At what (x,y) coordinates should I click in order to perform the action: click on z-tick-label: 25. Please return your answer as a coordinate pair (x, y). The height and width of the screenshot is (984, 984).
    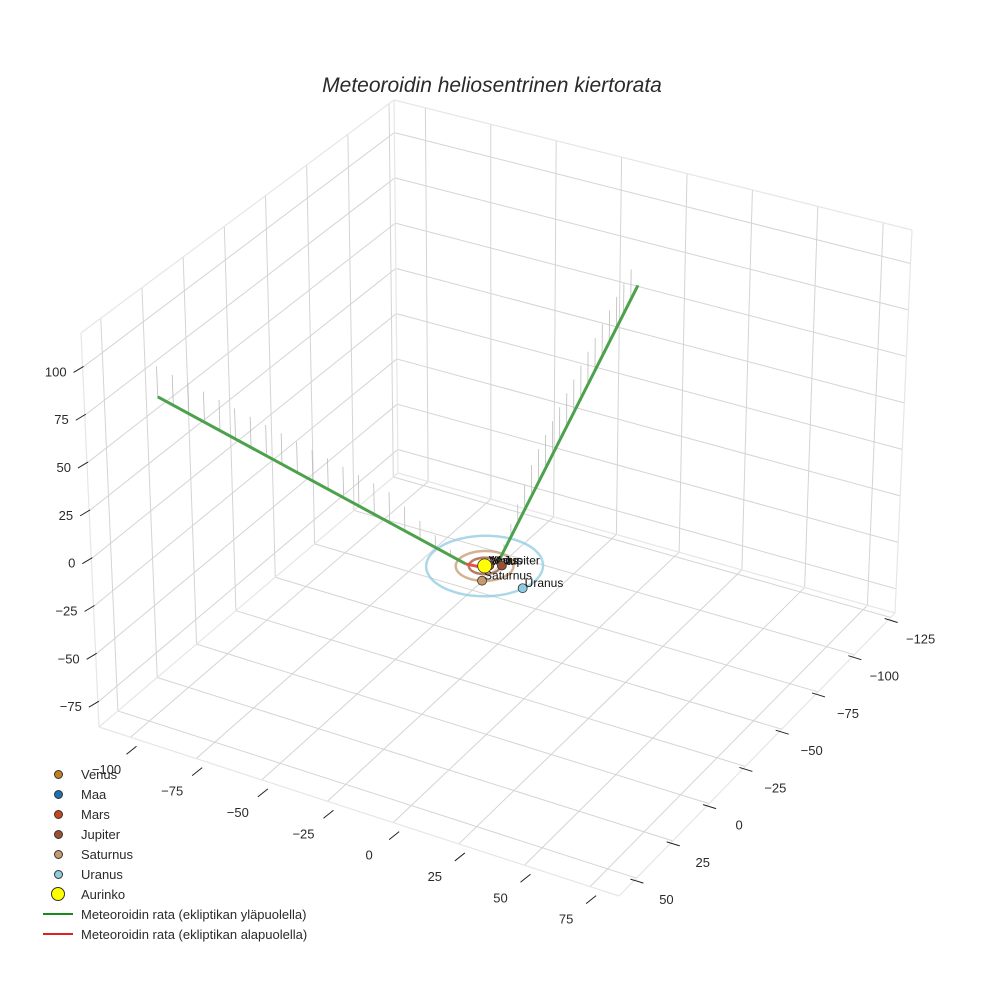
    Looking at the image, I should click on (66, 515).